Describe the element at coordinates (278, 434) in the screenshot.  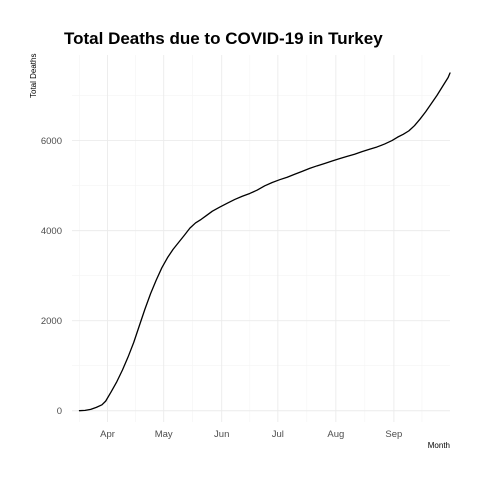
I see `x-tick-label: Jul` at that location.